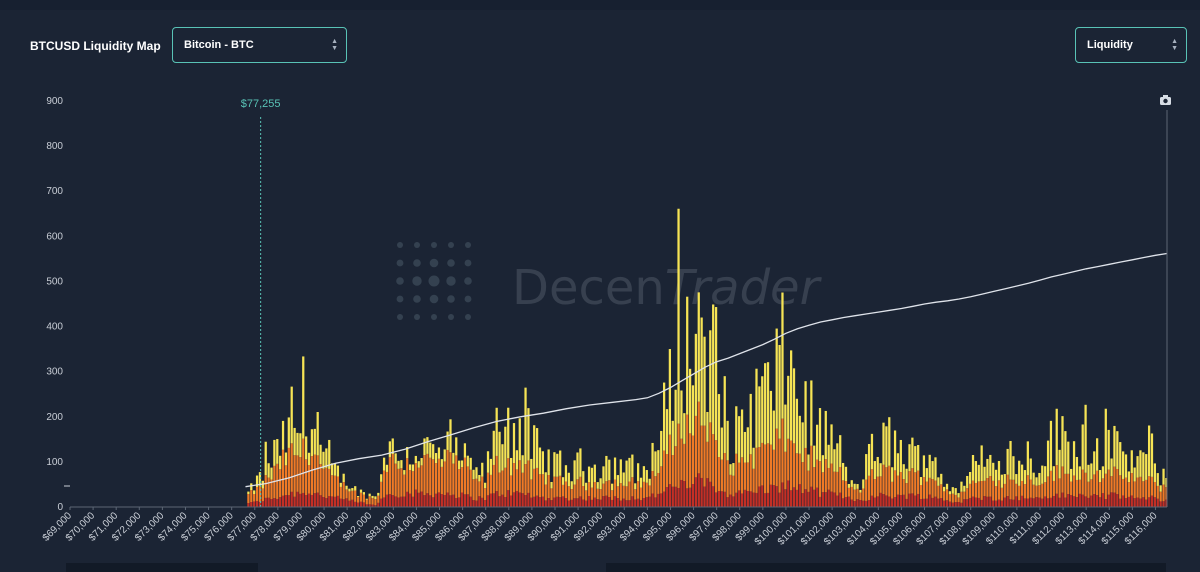 The width and height of the screenshot is (1200, 572). I want to click on camera-icon, so click(1165, 100).